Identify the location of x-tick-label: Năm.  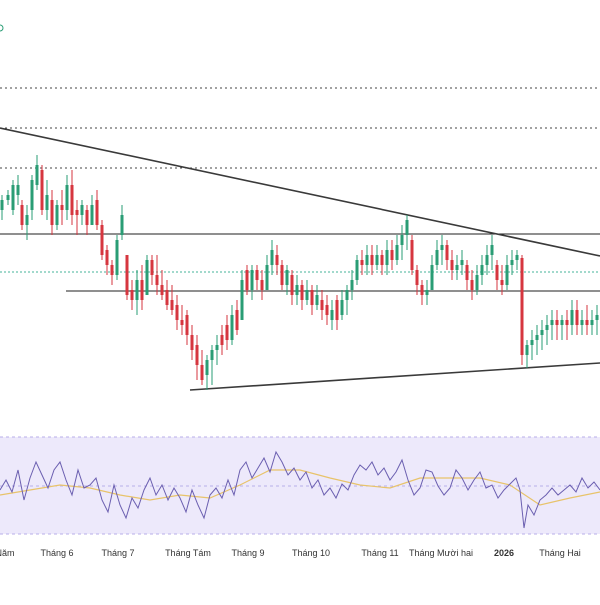
(7, 553).